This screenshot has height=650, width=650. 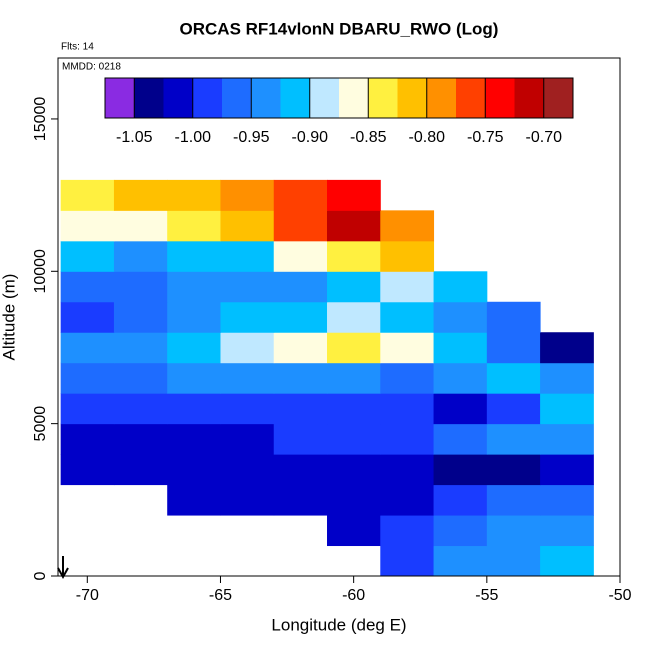 I want to click on colorbar-tick-label: -0.80, so click(x=427, y=137).